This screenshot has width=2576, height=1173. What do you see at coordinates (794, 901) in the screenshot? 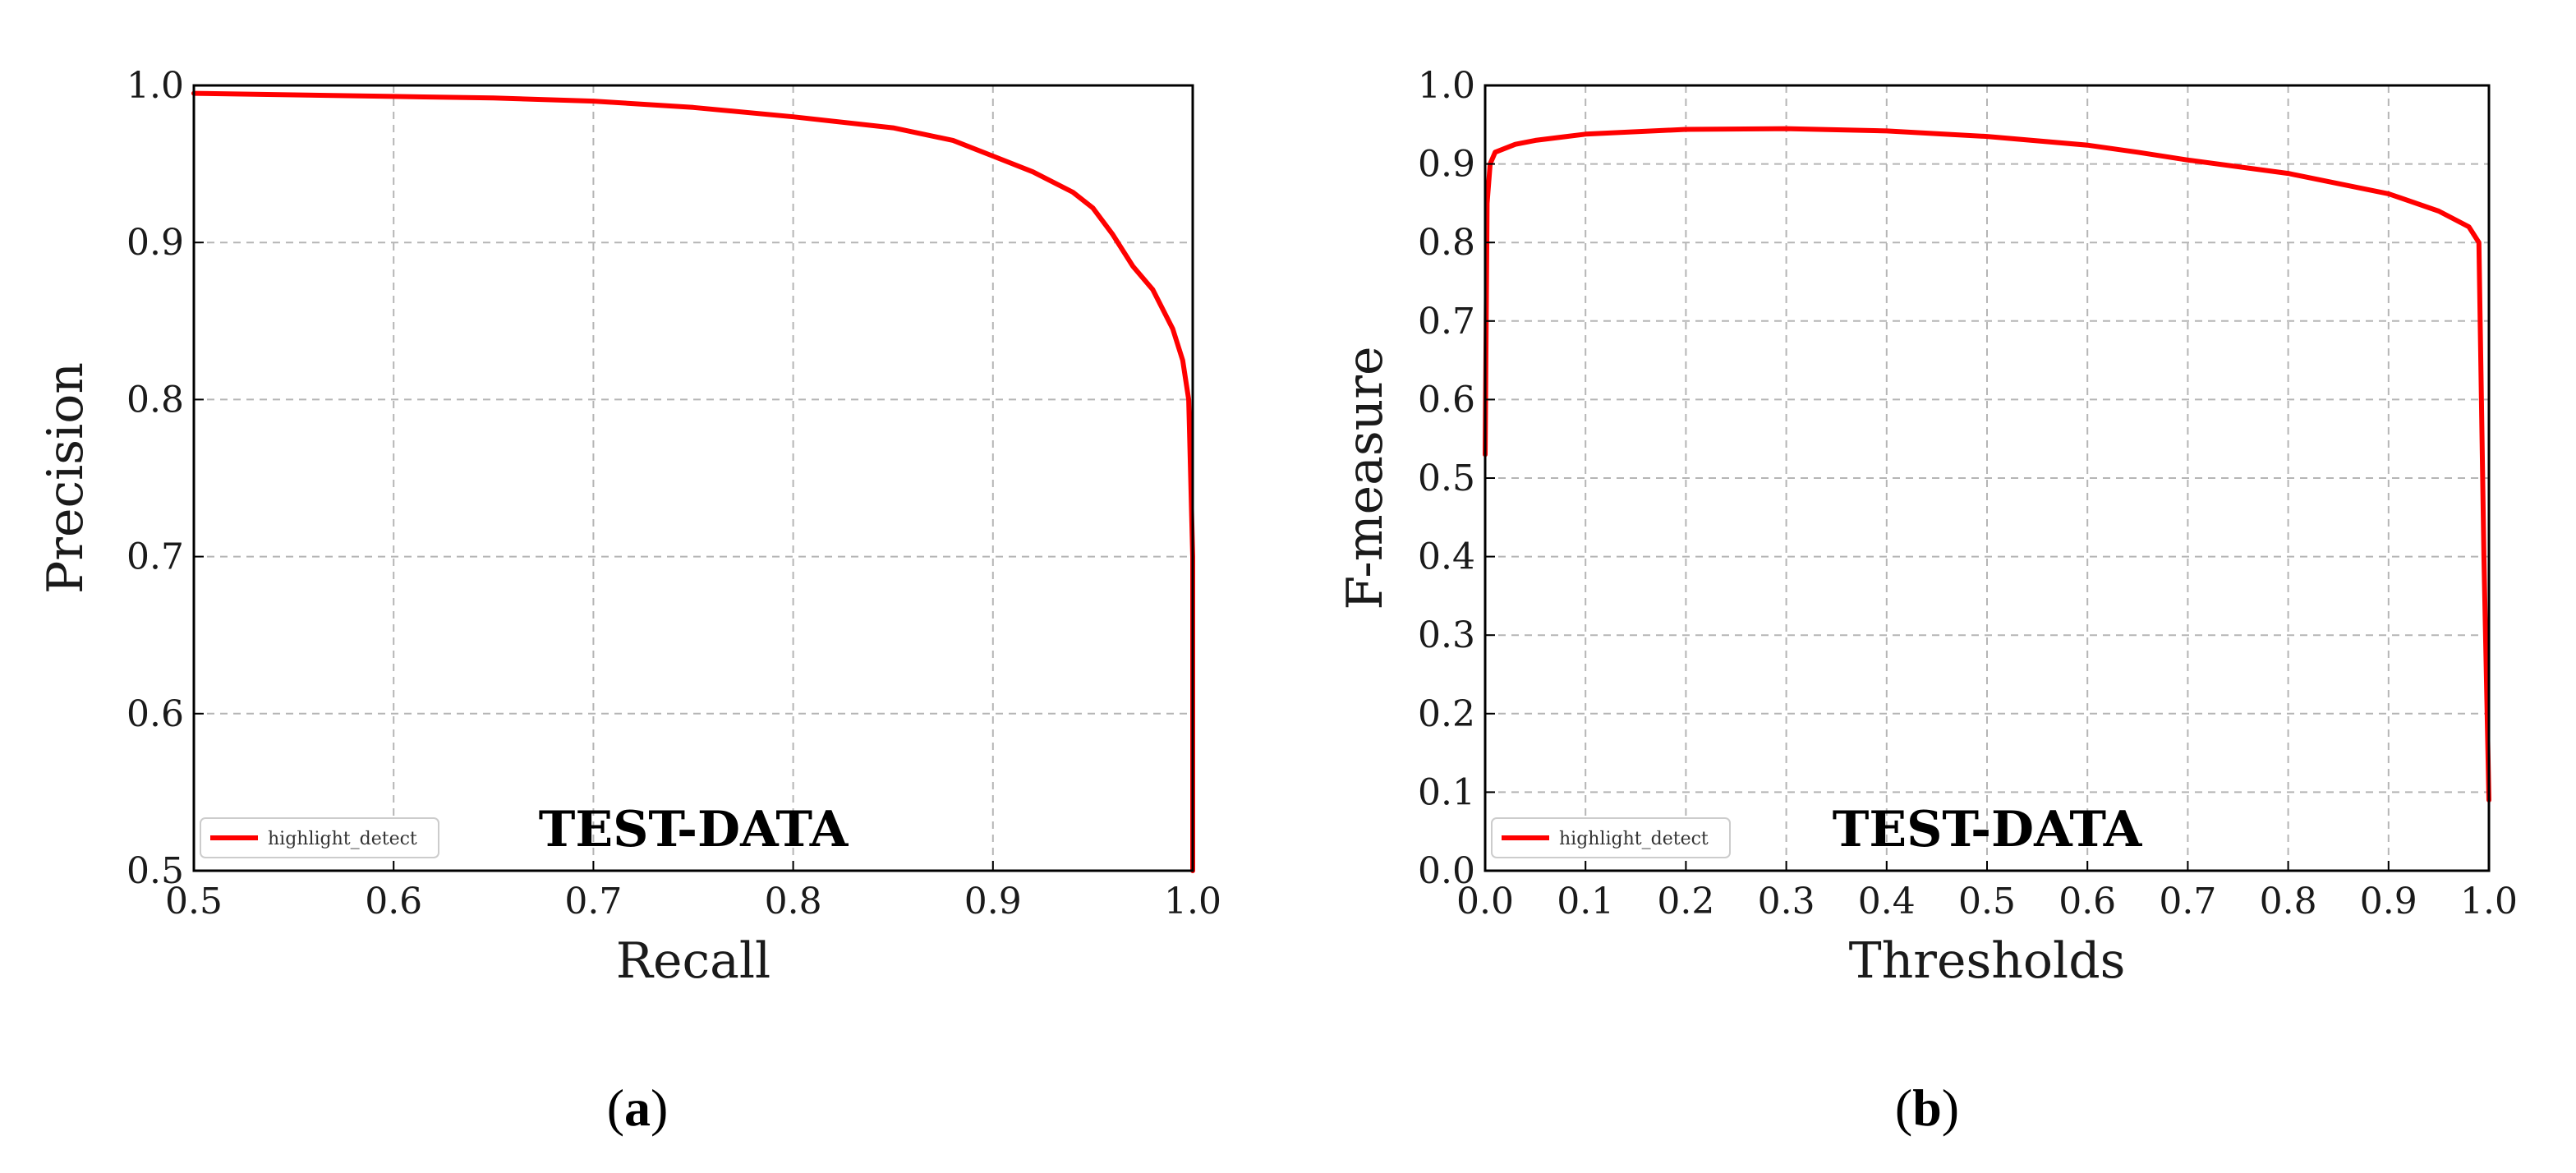
I see `x-tick-label-a: 0.8` at bounding box center [794, 901].